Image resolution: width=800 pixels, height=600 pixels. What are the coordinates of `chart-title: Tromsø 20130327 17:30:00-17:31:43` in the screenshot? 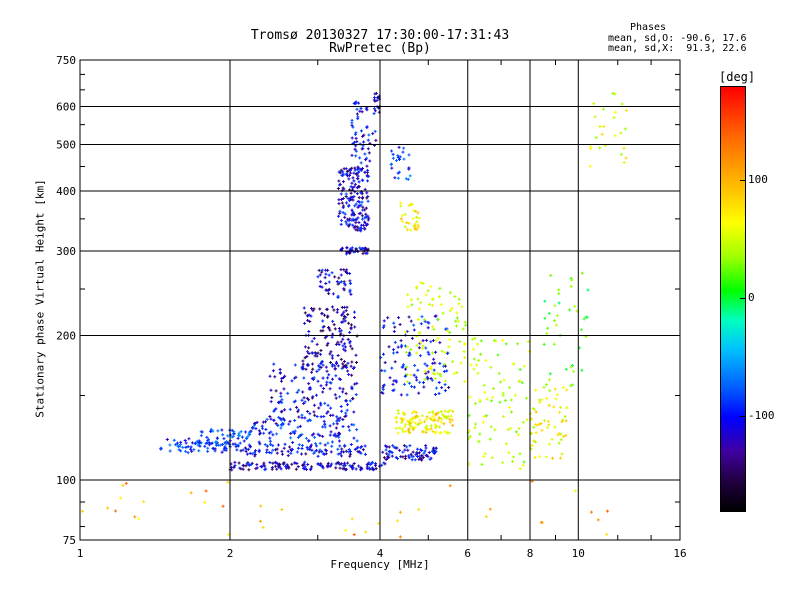 It's located at (380, 35).